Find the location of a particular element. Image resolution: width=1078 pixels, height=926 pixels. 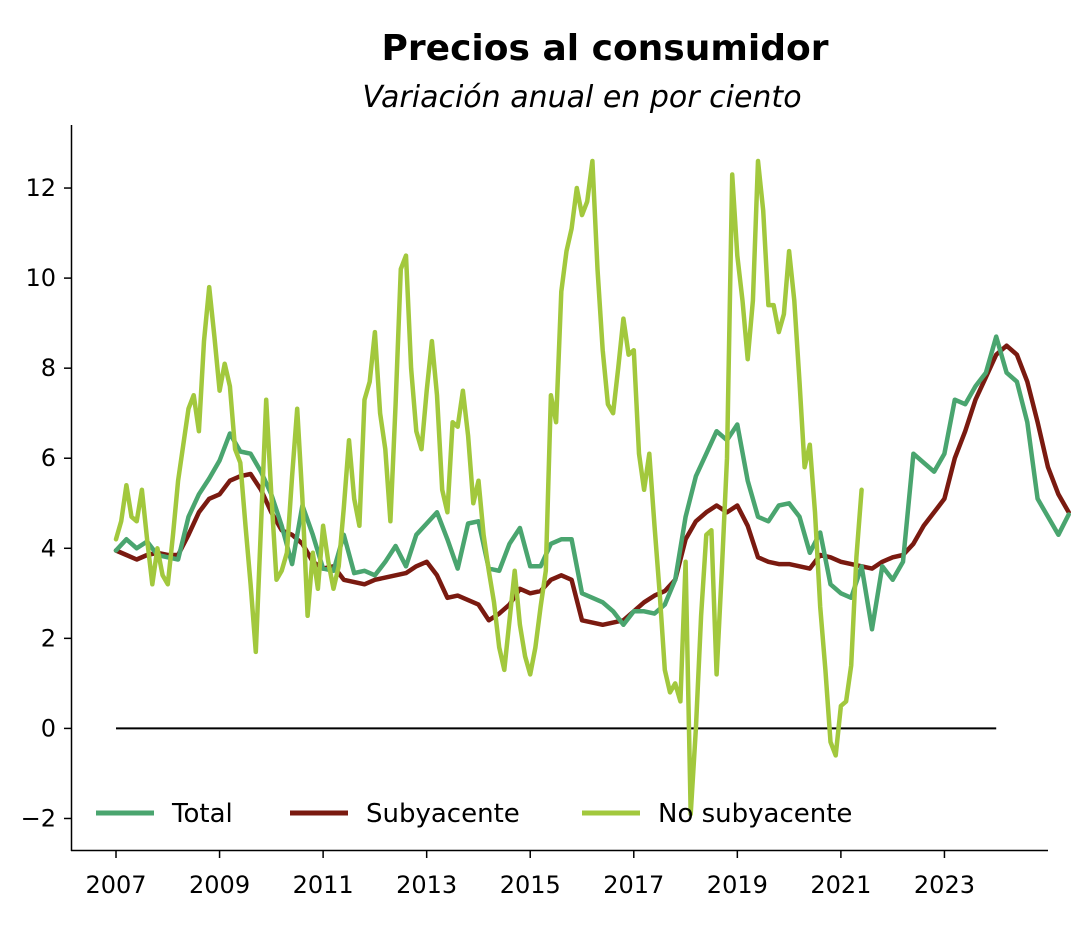

legend: Total Subyacente No subyacente is located at coordinates (474, 814).